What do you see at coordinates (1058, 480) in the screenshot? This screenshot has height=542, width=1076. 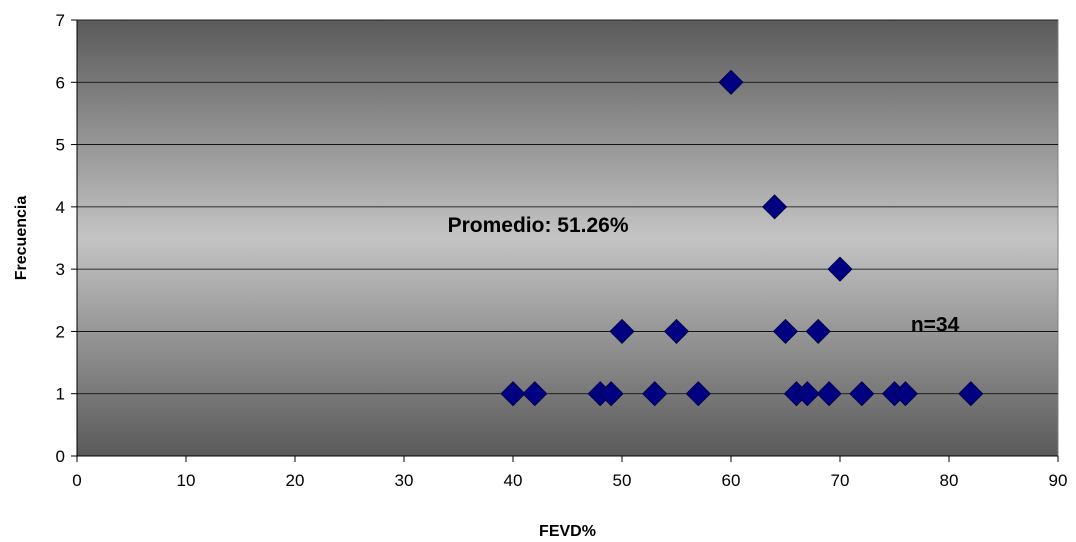 I see `x-tick-label: 90` at bounding box center [1058, 480].